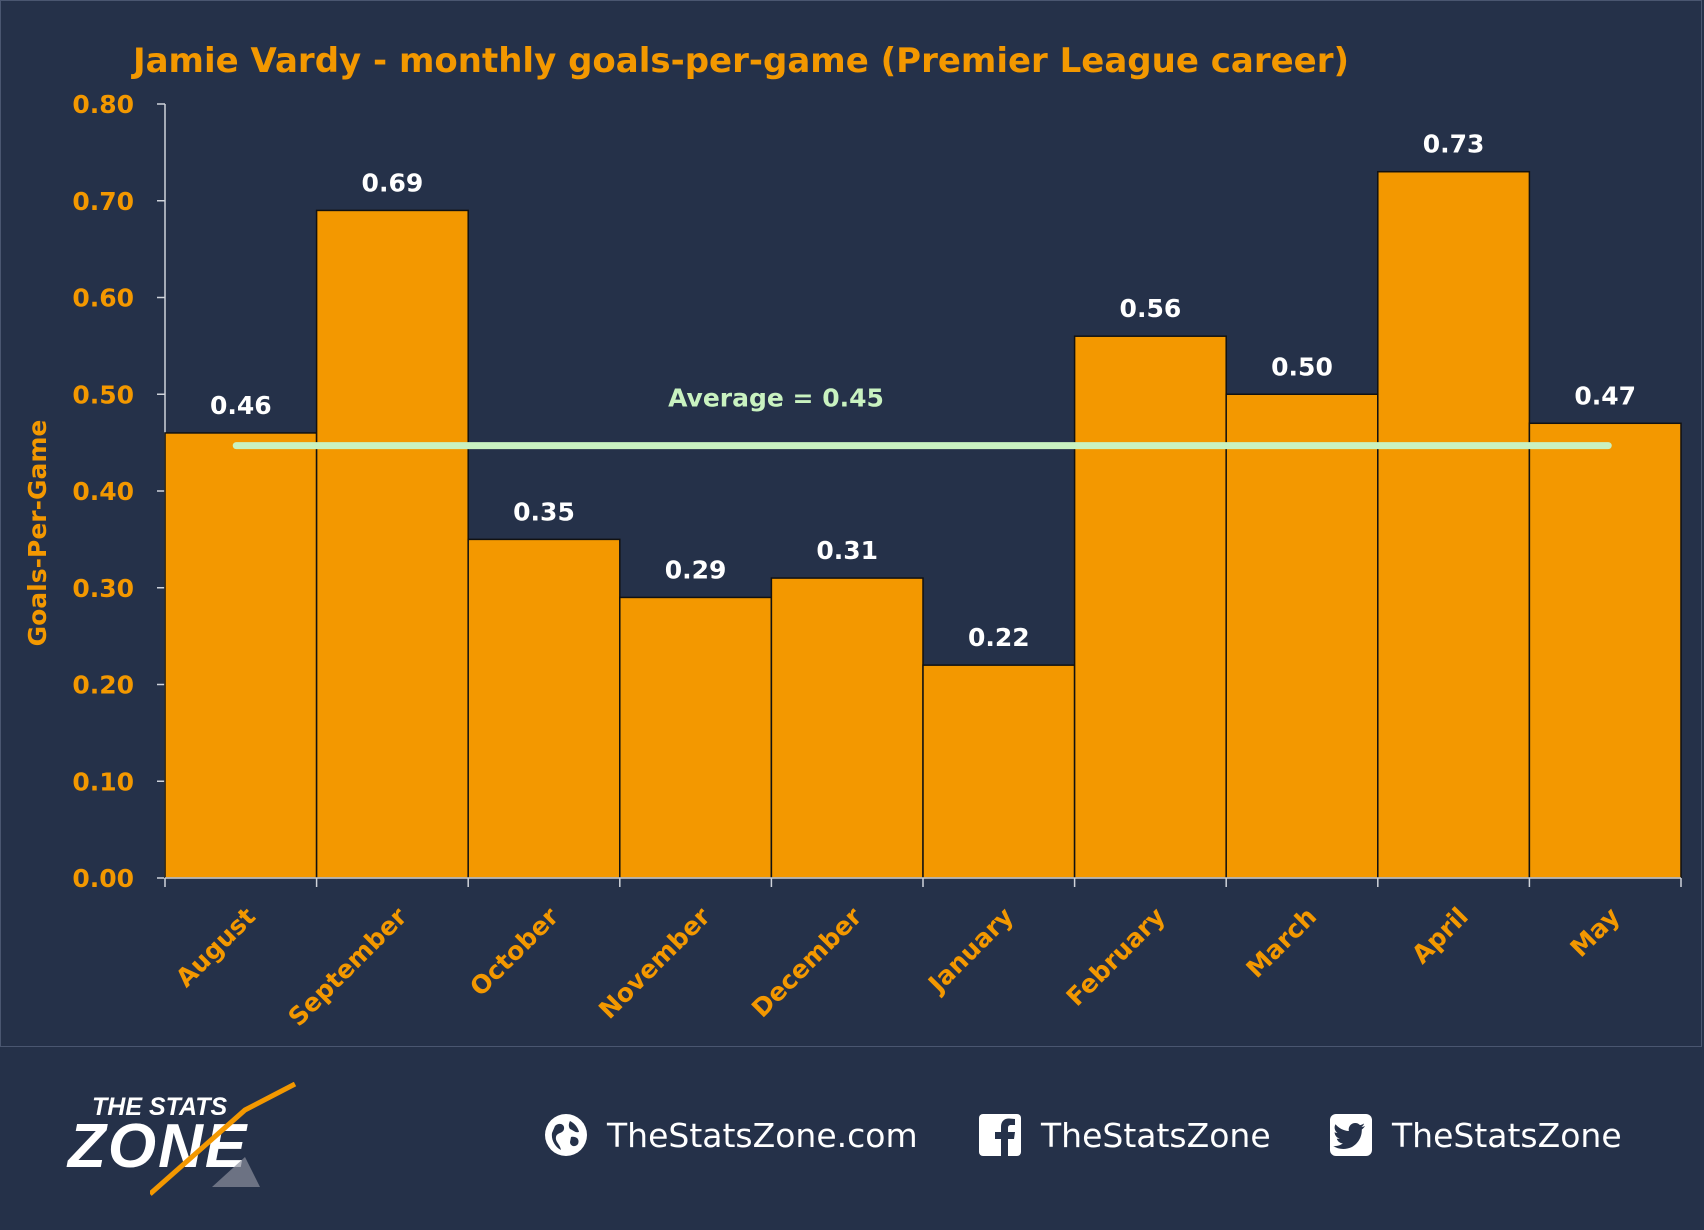  Describe the element at coordinates (1594, 932) in the screenshot. I see `x-tick-label: May` at that location.